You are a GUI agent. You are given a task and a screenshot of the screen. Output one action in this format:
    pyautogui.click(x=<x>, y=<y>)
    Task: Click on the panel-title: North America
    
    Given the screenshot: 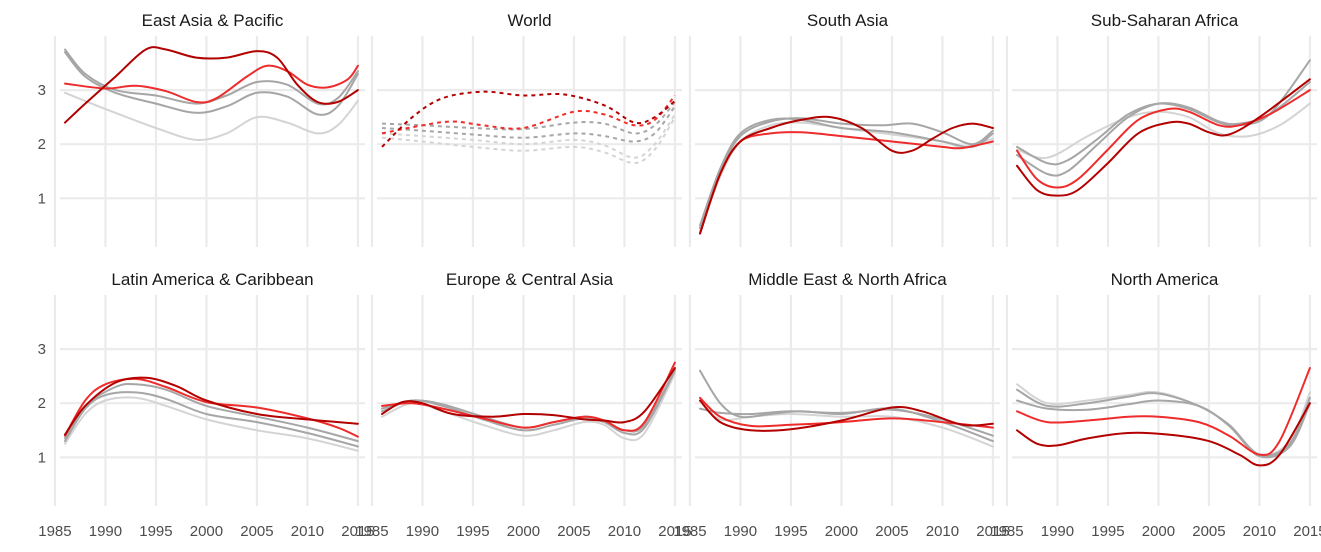 What is the action you would take?
    pyautogui.click(x=1165, y=279)
    